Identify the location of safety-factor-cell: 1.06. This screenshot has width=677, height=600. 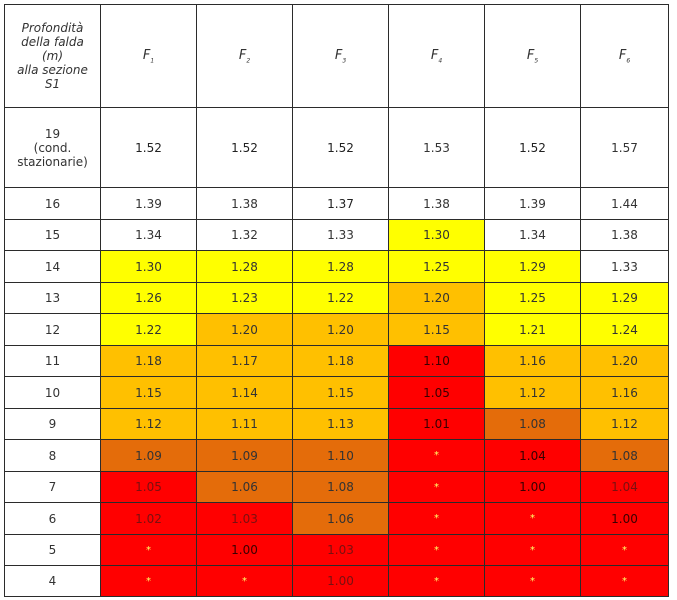
(244, 487).